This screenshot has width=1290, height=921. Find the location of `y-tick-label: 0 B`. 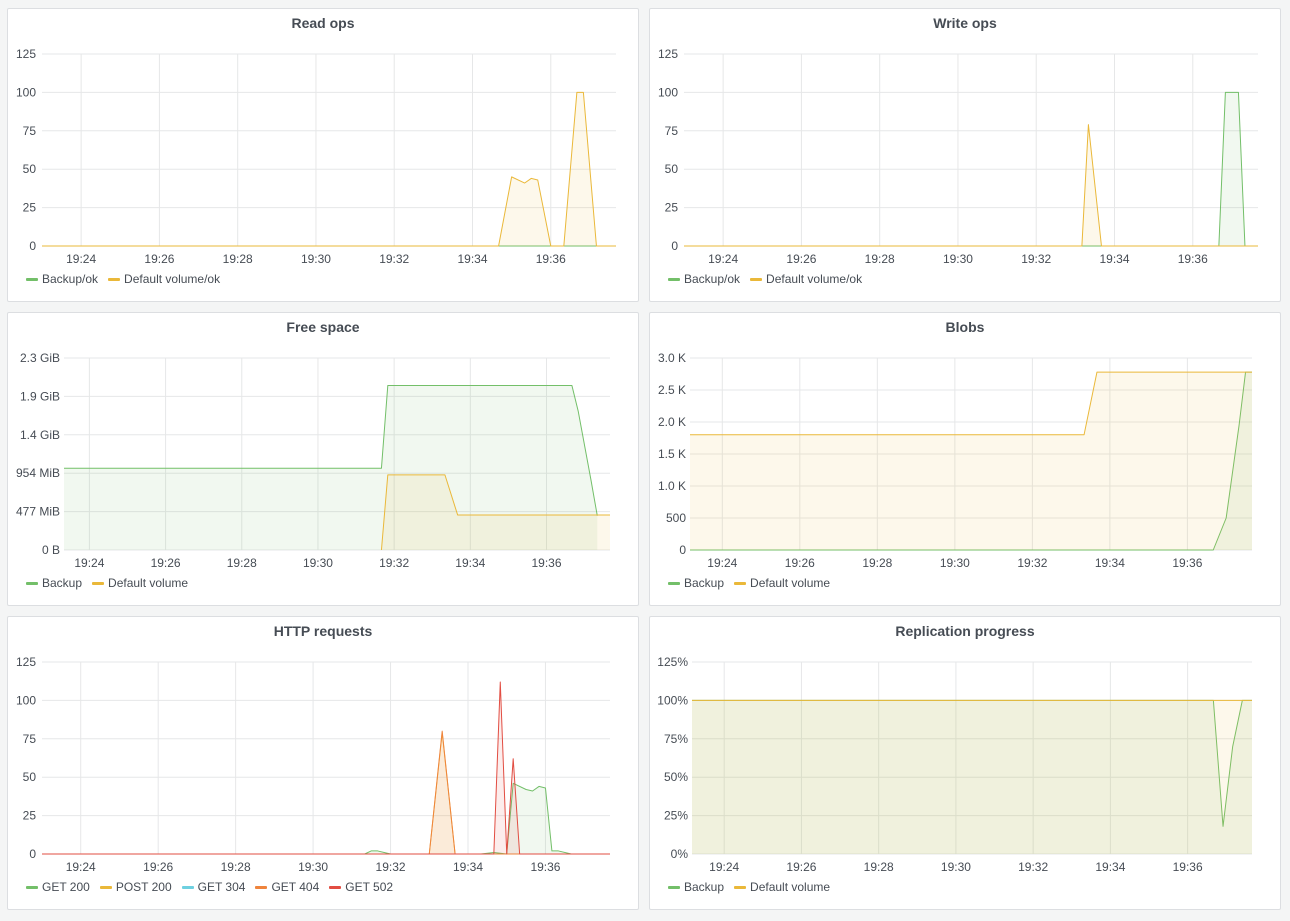

y-tick-label: 0 B is located at coordinates (51, 550).